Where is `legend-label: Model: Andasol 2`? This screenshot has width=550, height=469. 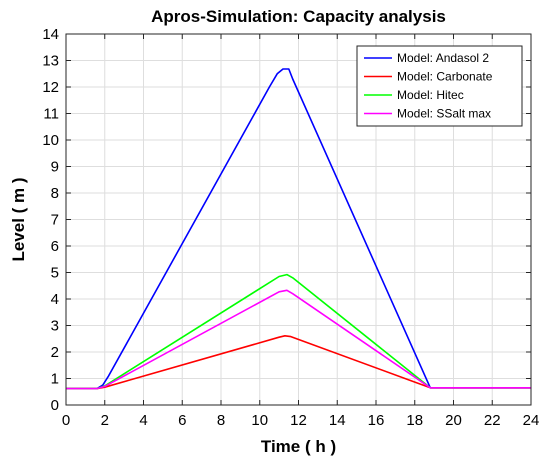
legend-label: Model: Andasol 2 is located at coordinates (443, 58).